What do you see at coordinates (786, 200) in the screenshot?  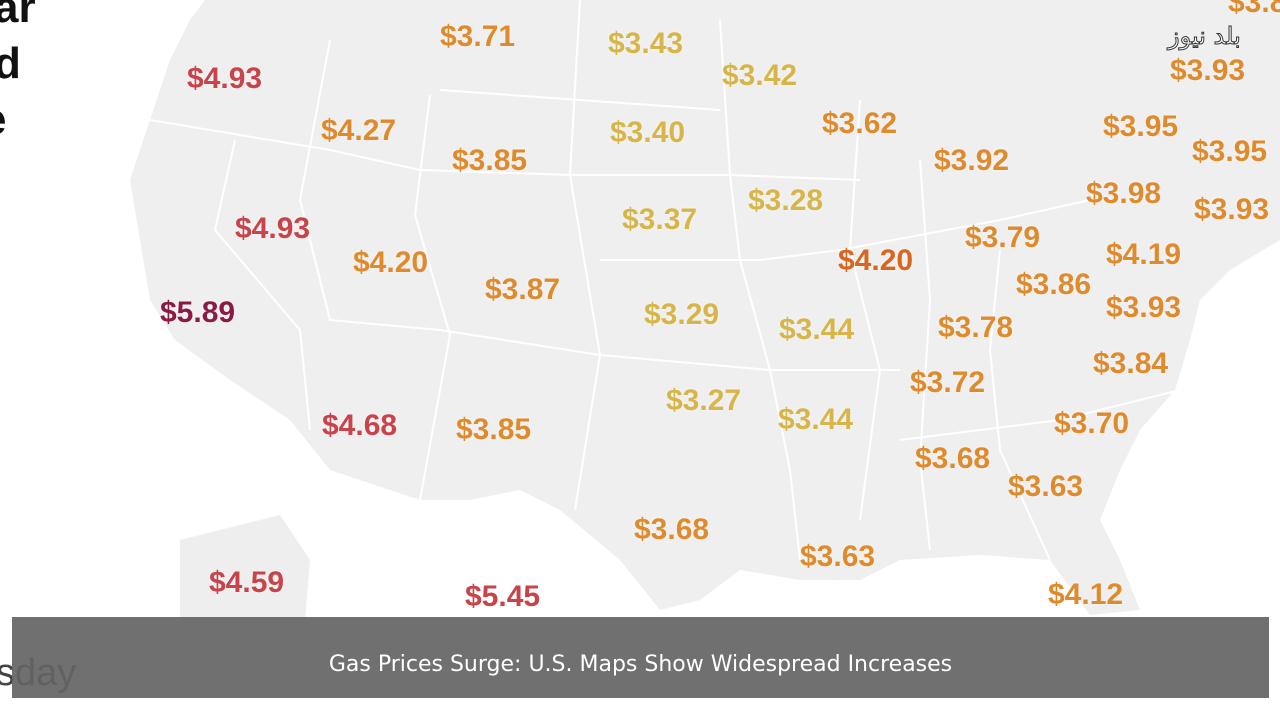 I see `state-price-label: $3.28` at bounding box center [786, 200].